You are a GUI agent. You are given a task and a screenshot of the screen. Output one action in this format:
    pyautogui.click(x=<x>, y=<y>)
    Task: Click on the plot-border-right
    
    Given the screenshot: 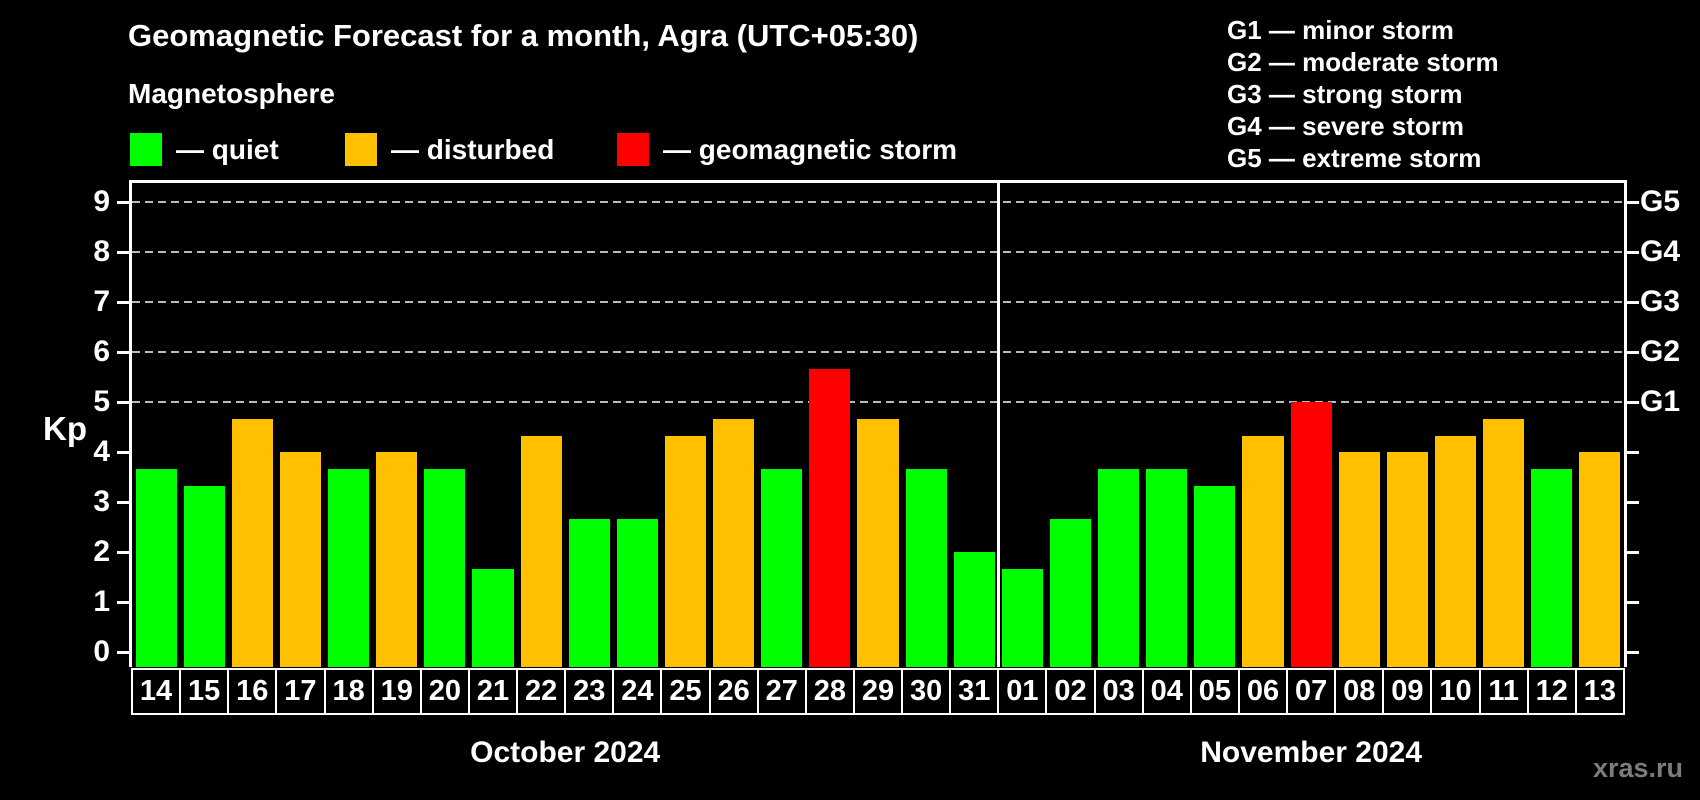 What is the action you would take?
    pyautogui.click(x=1625, y=423)
    